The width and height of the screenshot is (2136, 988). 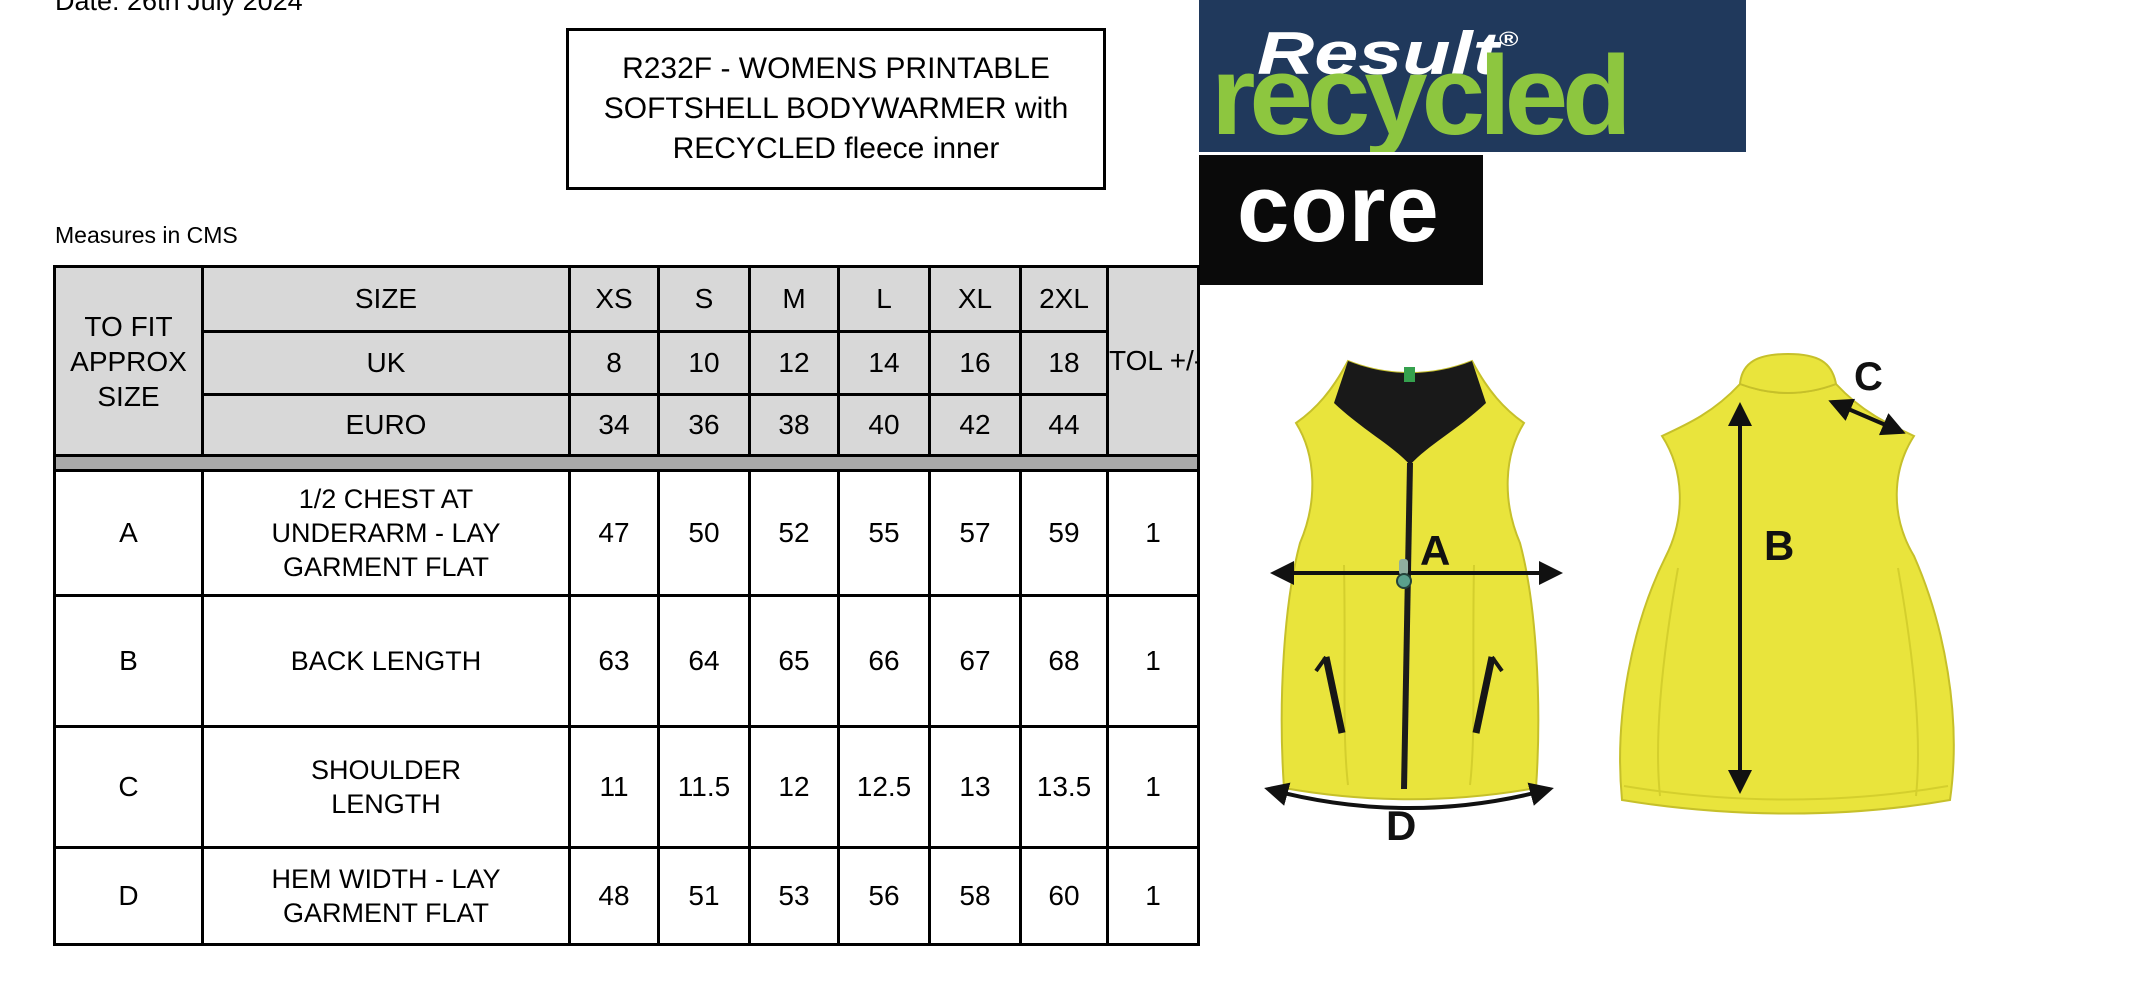 I want to click on row-b-letter: B, so click(x=128, y=661).